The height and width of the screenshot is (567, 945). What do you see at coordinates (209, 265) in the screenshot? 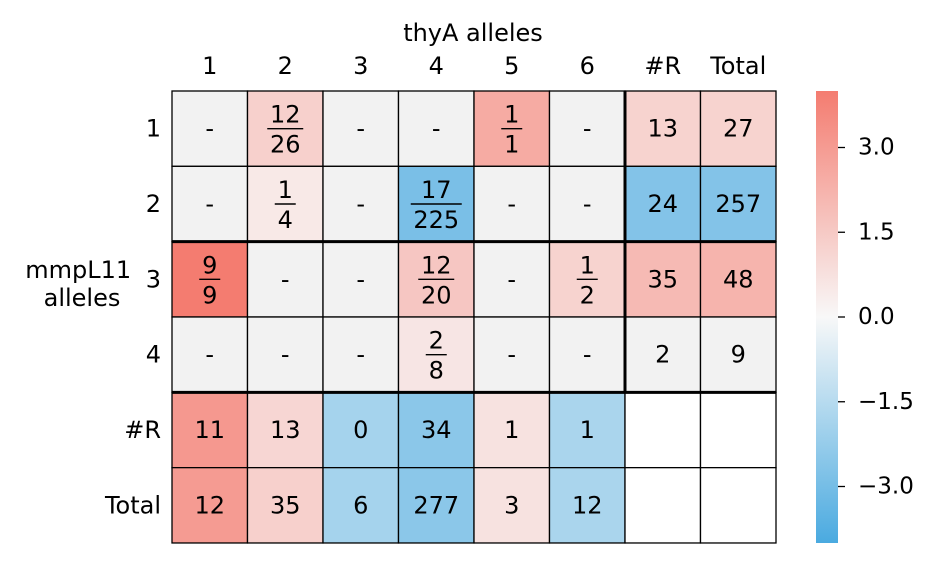
I see `cell-fraction-numerator: 9` at bounding box center [209, 265].